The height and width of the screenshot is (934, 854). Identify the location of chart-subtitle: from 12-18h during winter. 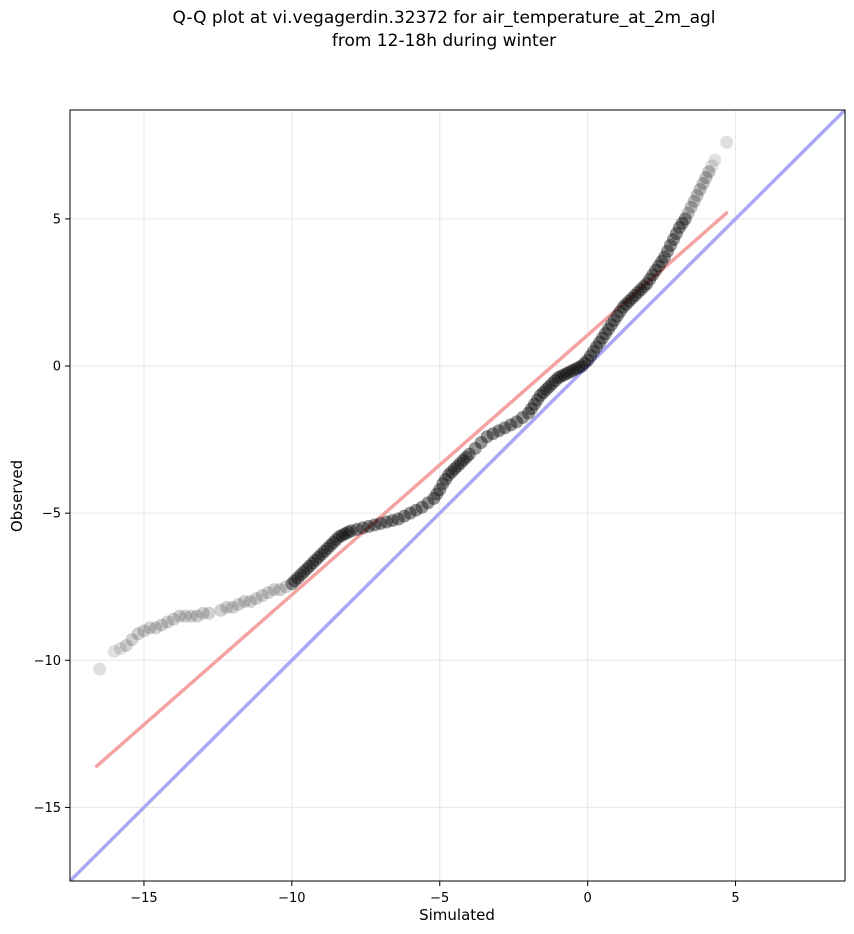
(444, 41).